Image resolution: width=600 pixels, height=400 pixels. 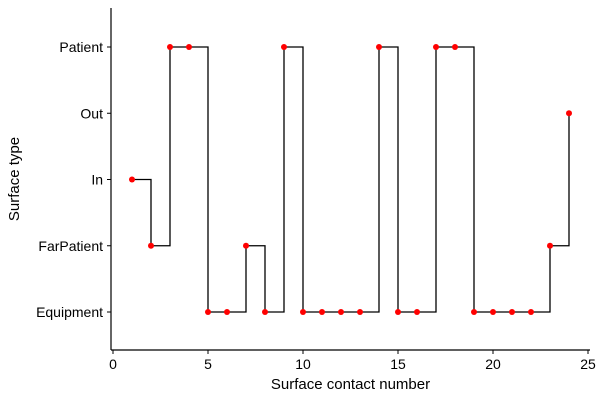 What do you see at coordinates (69, 312) in the screenshot?
I see `y-tick-label: Equipment` at bounding box center [69, 312].